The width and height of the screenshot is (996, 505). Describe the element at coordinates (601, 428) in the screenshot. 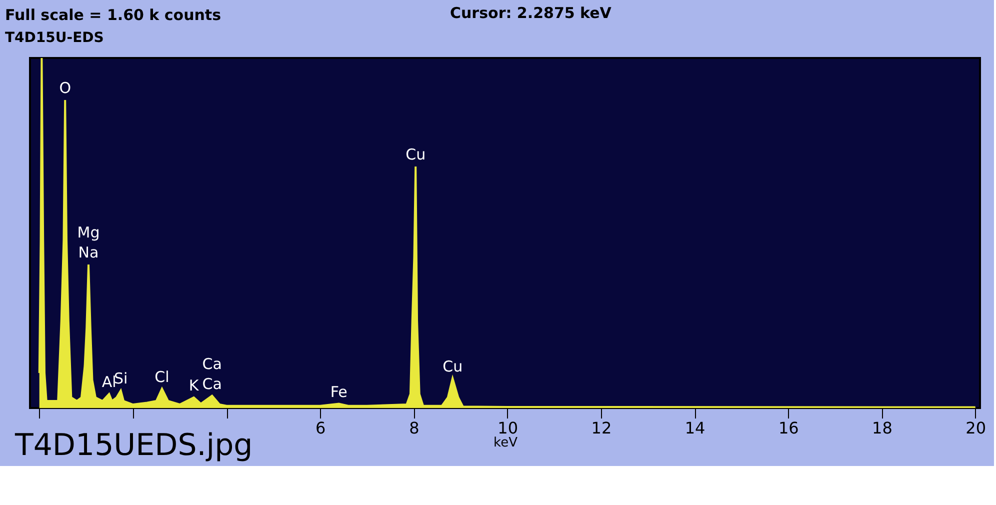

I see `x-tick-label: 12` at that location.